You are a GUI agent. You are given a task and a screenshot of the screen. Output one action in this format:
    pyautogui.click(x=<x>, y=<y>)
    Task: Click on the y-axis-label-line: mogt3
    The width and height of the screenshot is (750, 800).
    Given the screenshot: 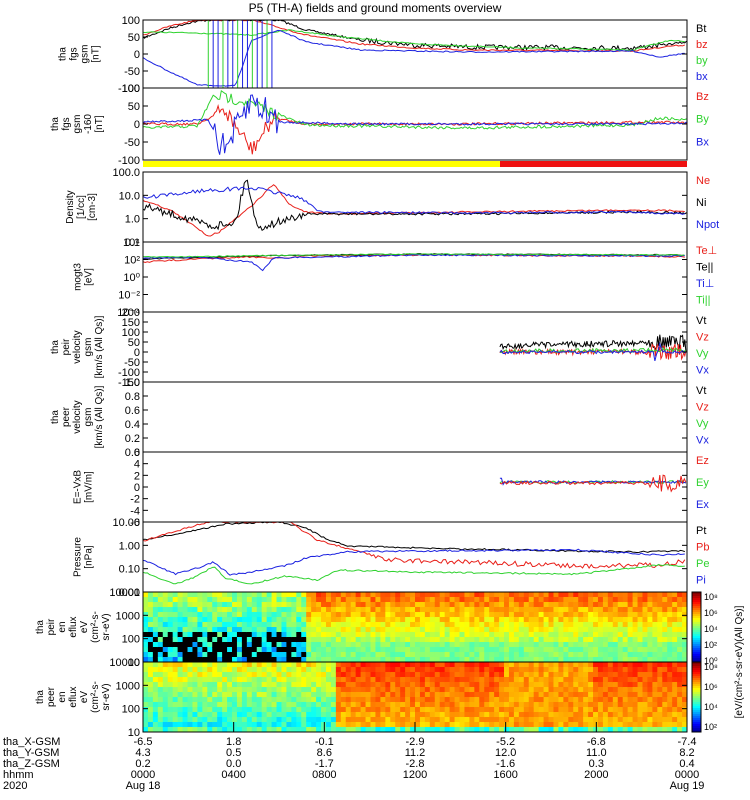 What is the action you would take?
    pyautogui.click(x=78, y=277)
    